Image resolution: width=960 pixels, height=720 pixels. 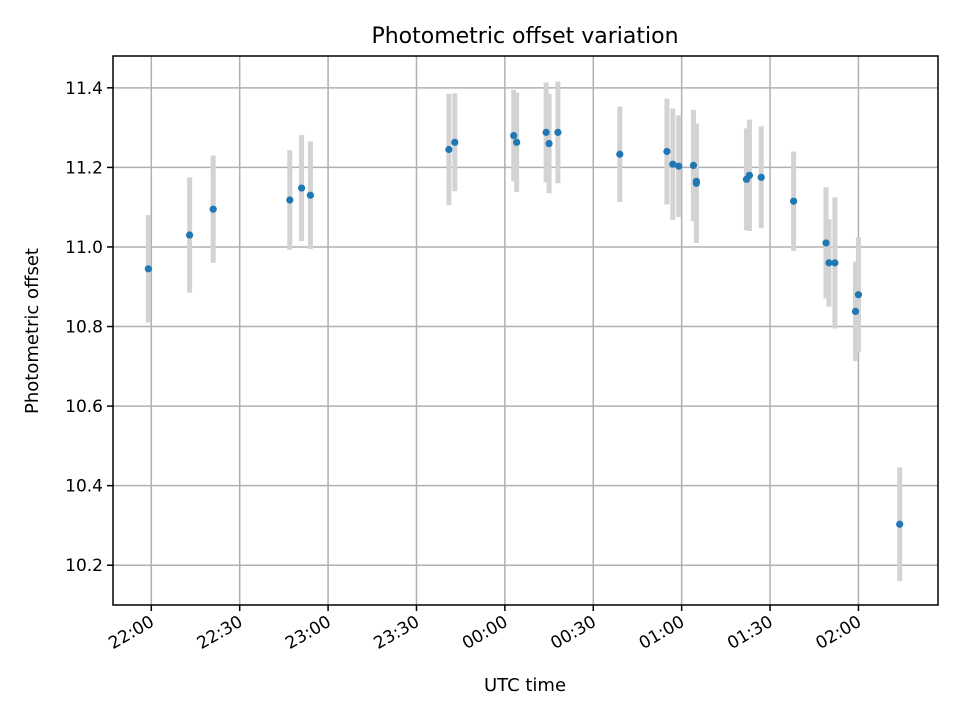 What do you see at coordinates (84, 248) in the screenshot?
I see `y-tick-label: 11.0` at bounding box center [84, 248].